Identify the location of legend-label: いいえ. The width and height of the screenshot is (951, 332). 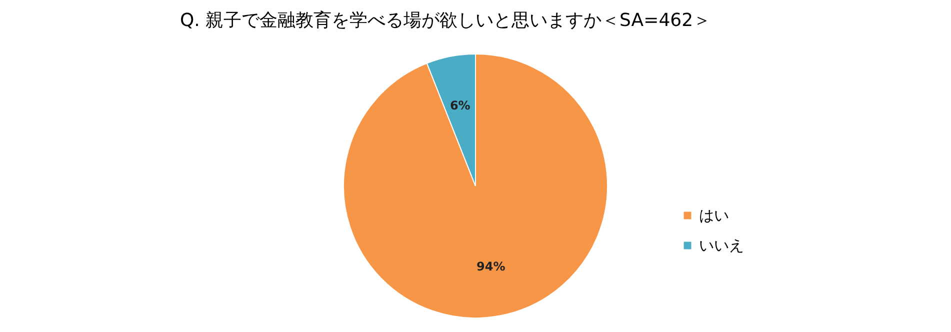
(721, 245).